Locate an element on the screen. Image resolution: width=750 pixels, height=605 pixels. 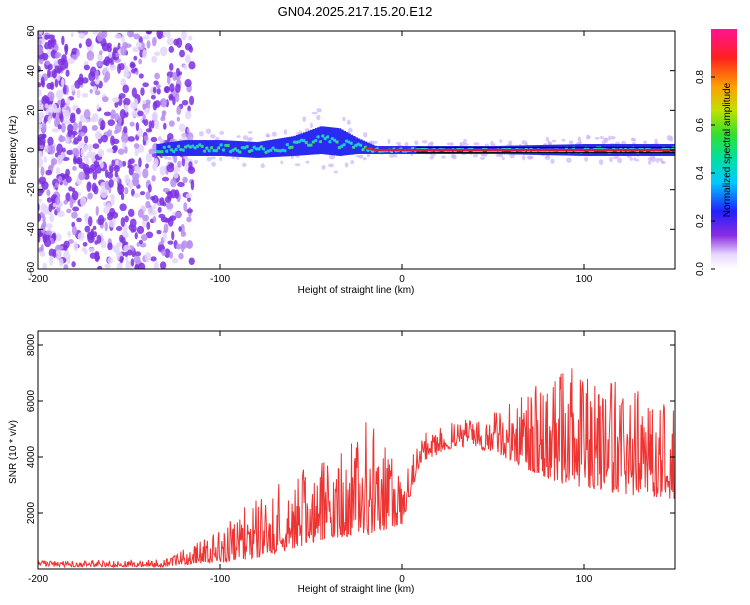
snr-x-tick-label: -200 is located at coordinates (38, 579).